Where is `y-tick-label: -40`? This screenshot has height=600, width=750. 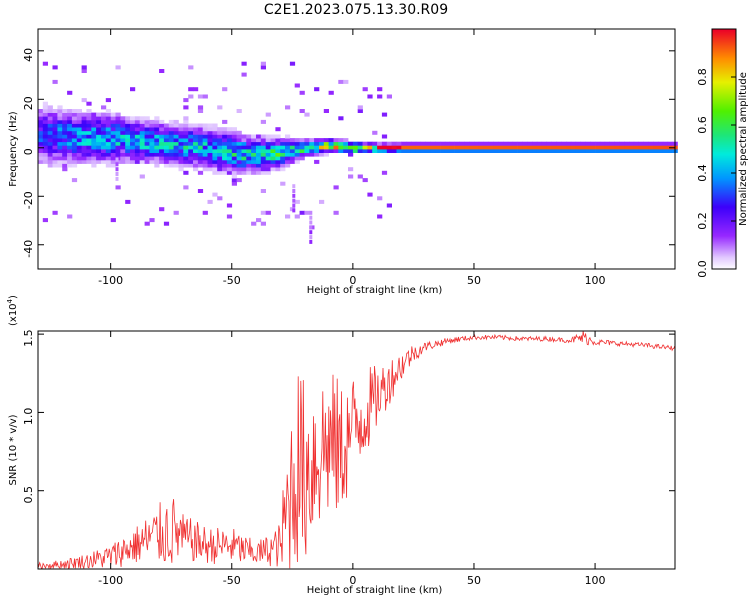 y-tick-label: -40 is located at coordinates (28, 249).